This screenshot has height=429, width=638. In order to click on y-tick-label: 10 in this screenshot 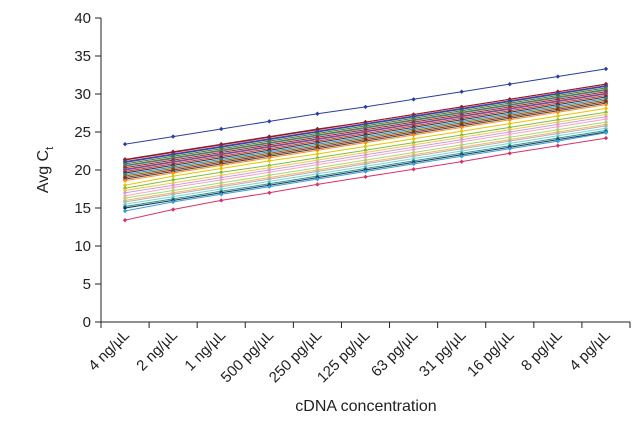, I will do `click(82, 246)`.